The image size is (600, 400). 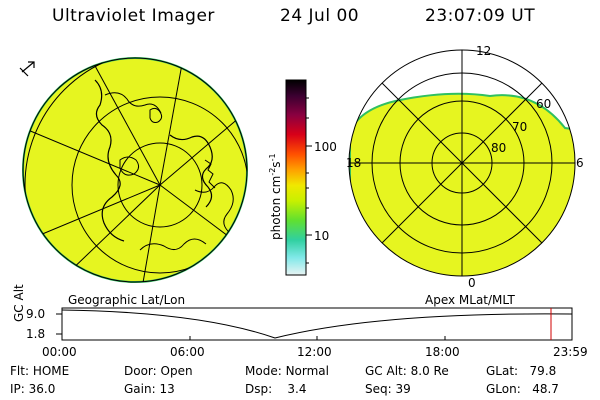 What do you see at coordinates (133, 16) in the screenshot?
I see `instrument-title: Ultraviolet Imager` at bounding box center [133, 16].